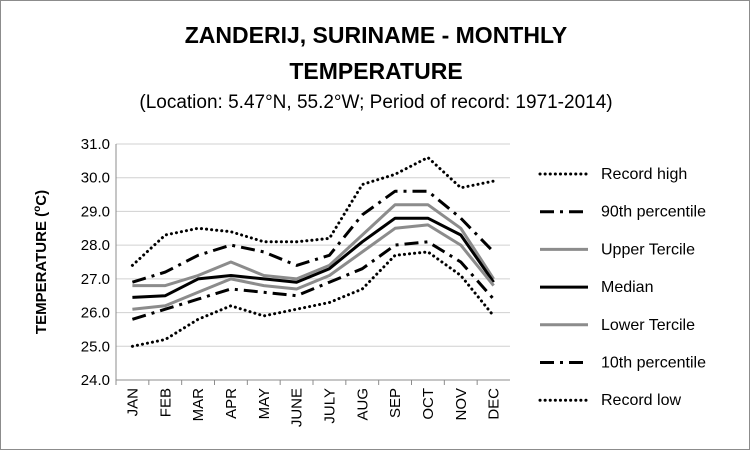  I want to click on x-tick-label: OCT, so click(428, 404).